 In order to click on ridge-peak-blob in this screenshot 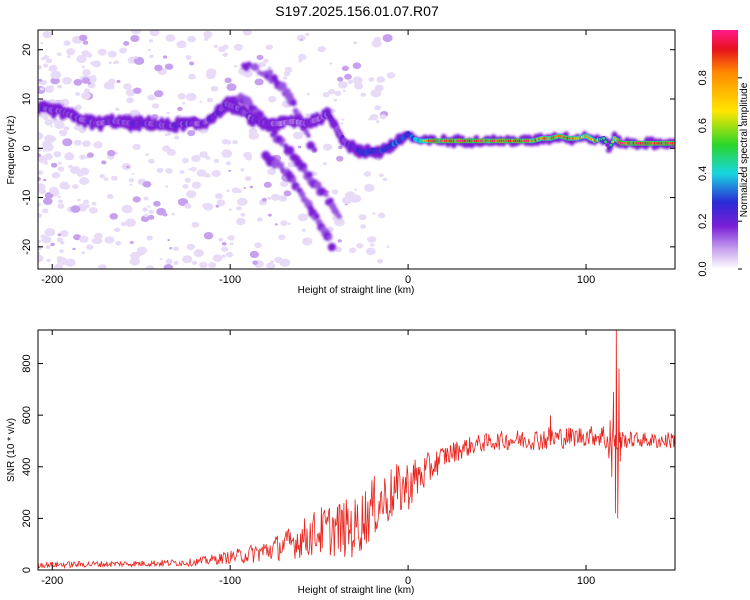, I will do `click(613, 142)`.